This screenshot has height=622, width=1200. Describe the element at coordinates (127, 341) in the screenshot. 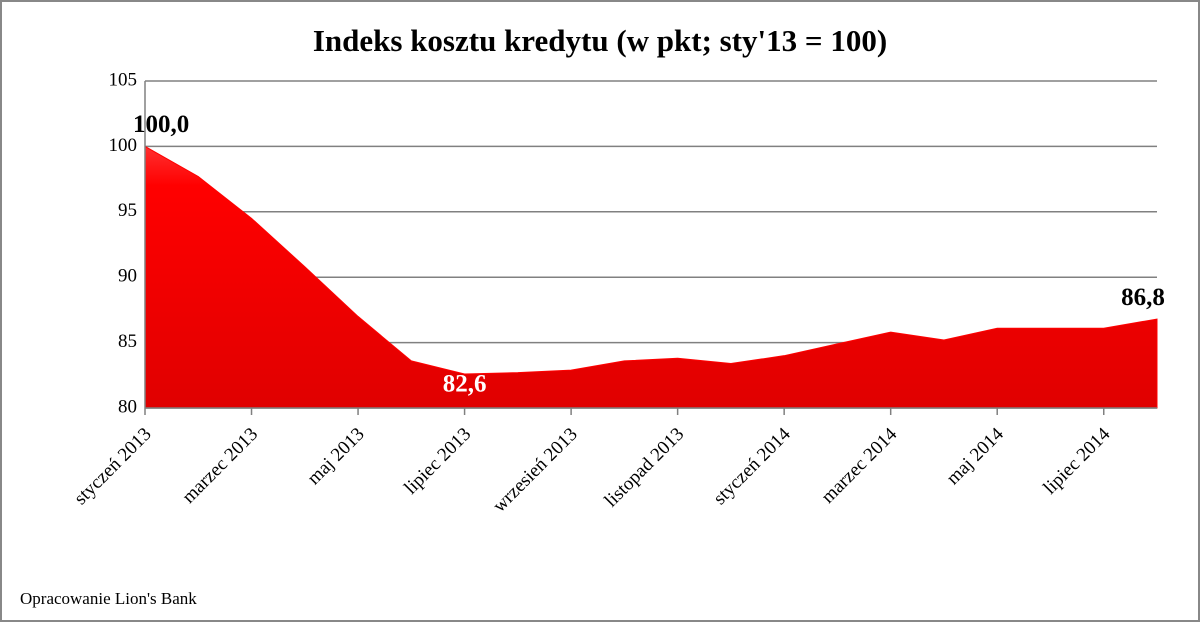

I see `y-tick-label: 85` at that location.